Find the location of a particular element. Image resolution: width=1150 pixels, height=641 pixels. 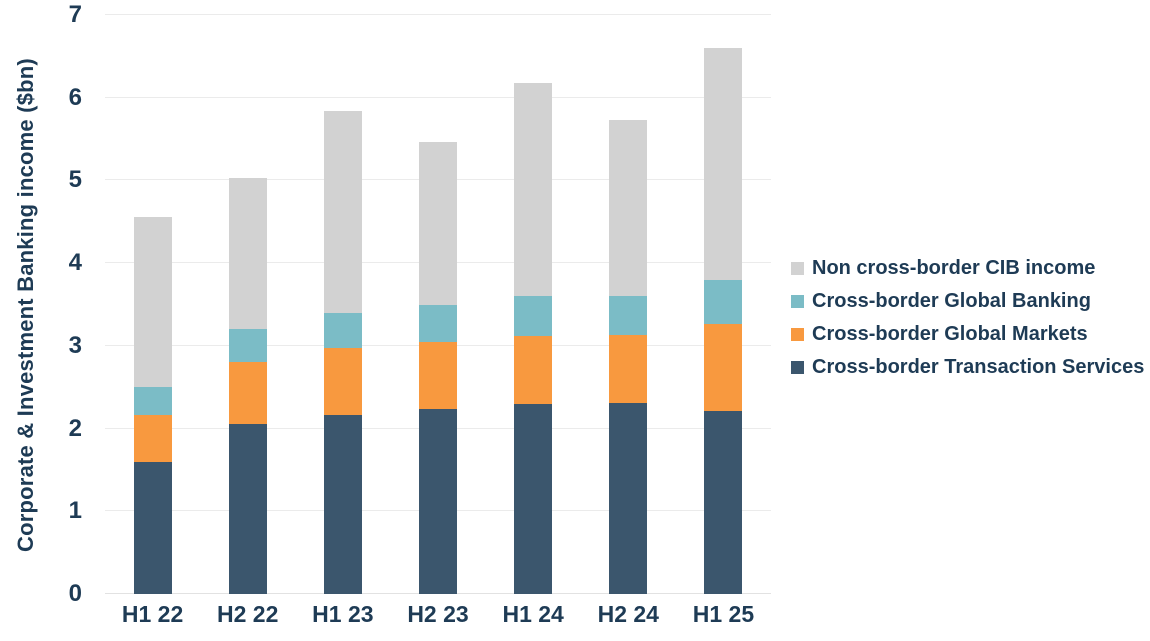

y-tick-label: 4 is located at coordinates (75, 263).